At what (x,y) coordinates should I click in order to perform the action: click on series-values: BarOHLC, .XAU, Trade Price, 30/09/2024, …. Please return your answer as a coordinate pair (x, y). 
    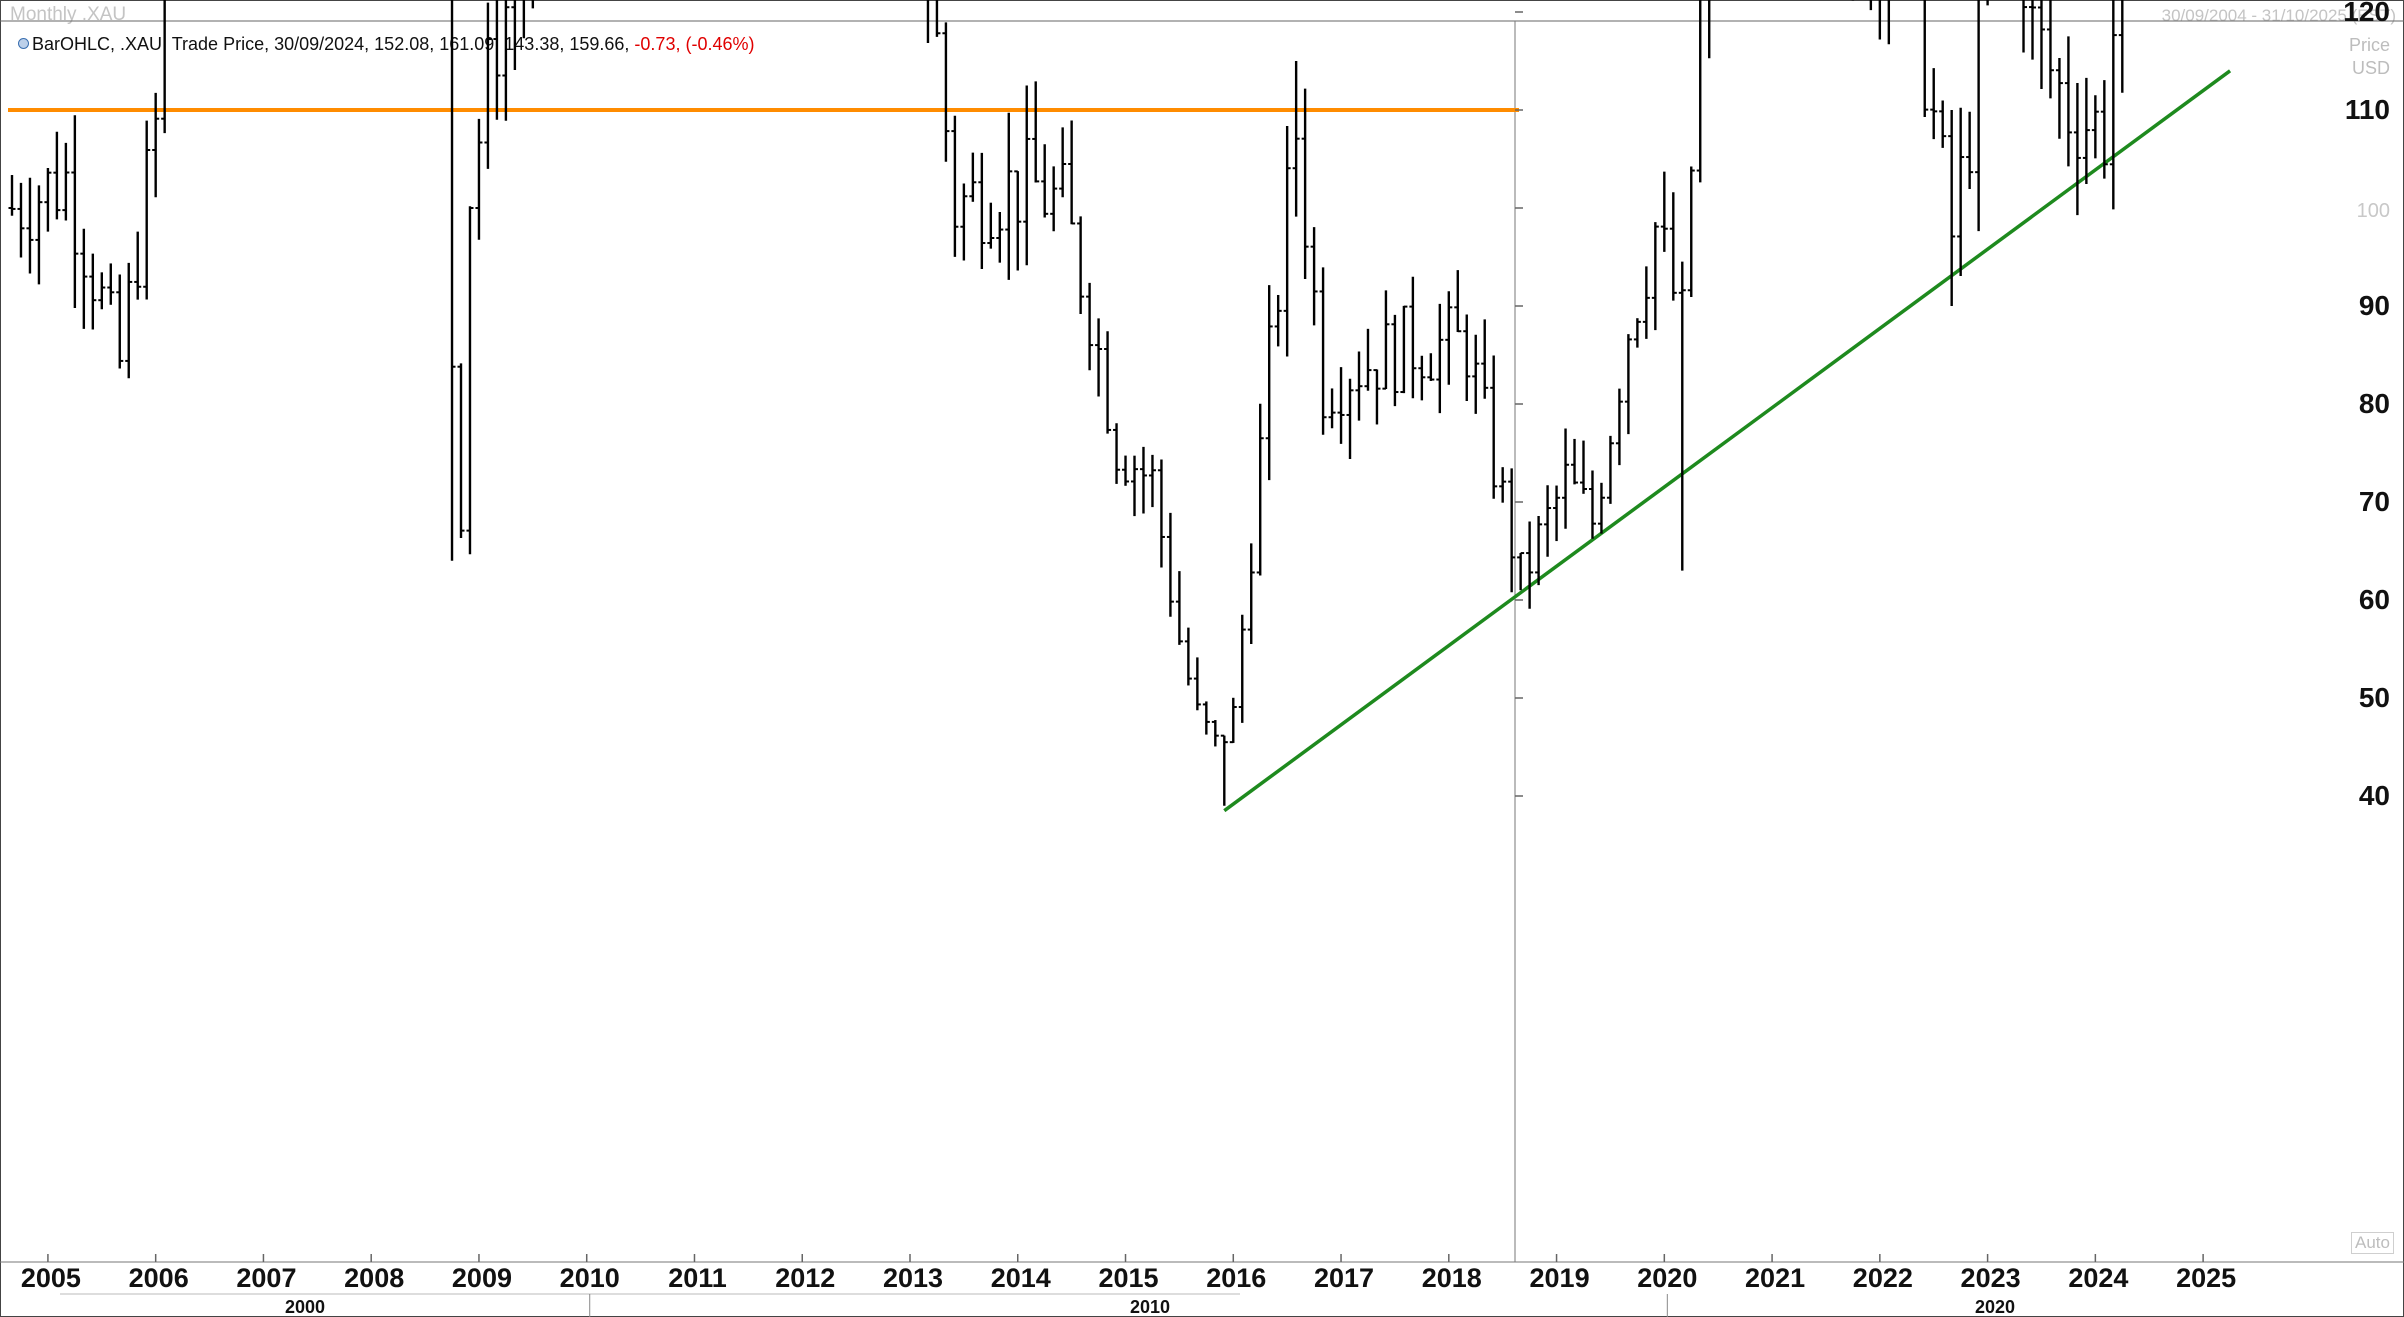
    Looking at the image, I should click on (331, 44).